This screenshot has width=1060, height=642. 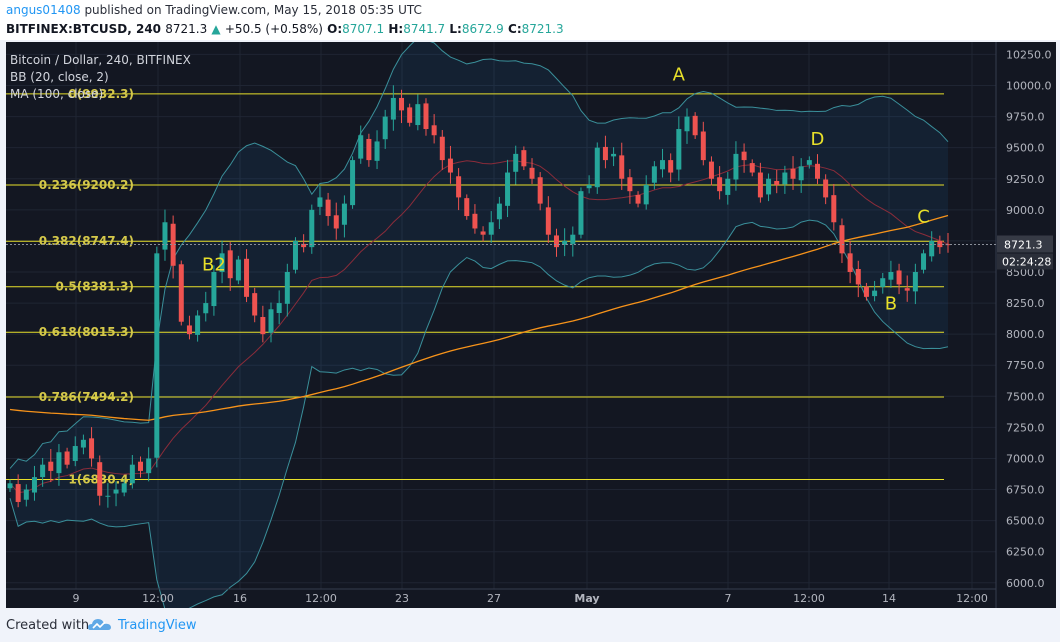 What do you see at coordinates (1025, 552) in the screenshot?
I see `price-tick-label: 6250.0` at bounding box center [1025, 552].